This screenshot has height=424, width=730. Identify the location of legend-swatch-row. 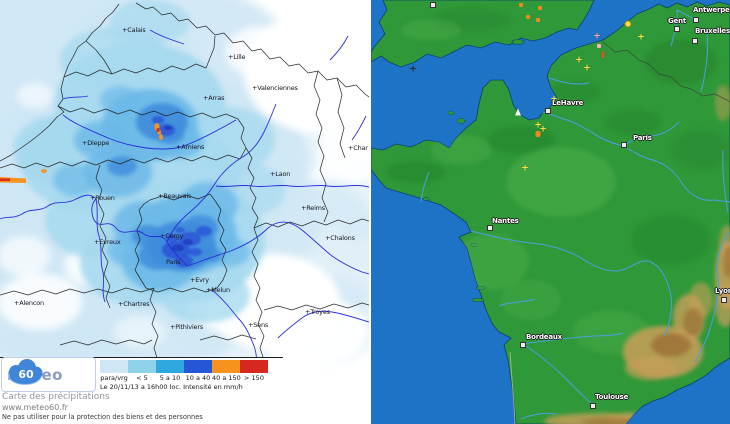
(184, 366).